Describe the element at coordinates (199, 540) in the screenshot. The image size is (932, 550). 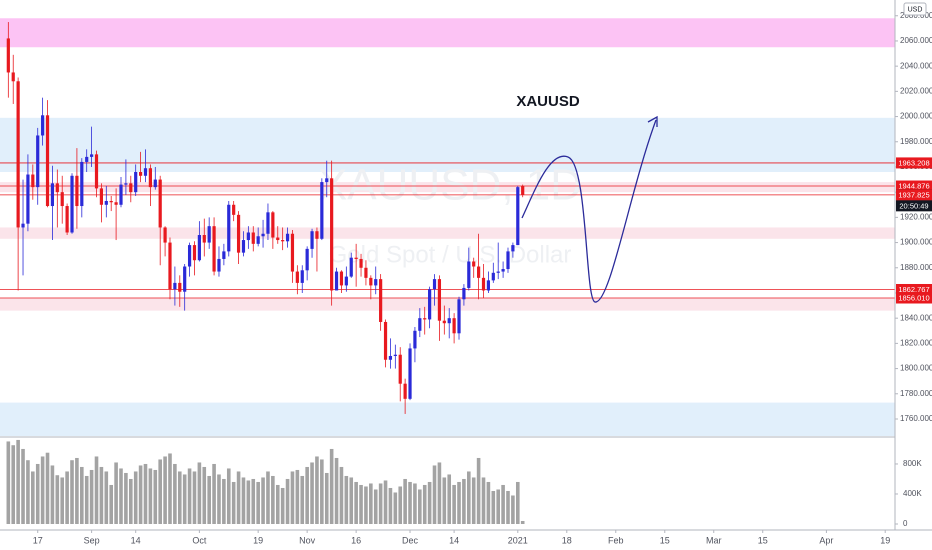
I see `x-tick-label: Oct` at that location.